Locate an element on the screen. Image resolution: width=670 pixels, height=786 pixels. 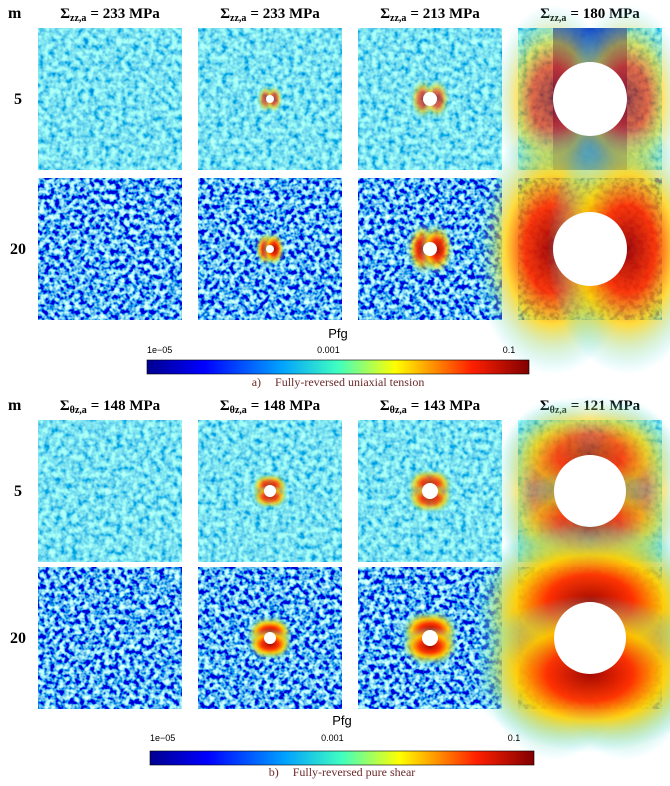
caption: b) Fully-reversed pure shear is located at coordinates (342, 772).